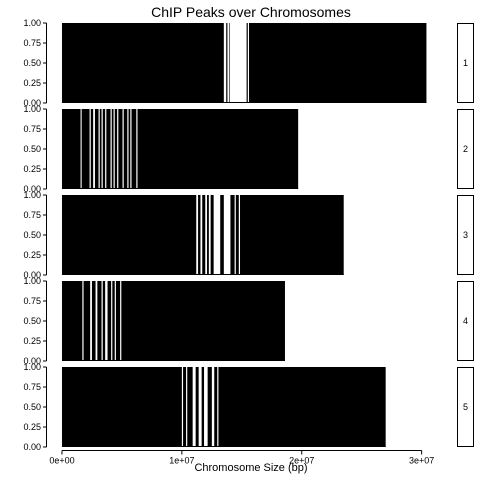 The width and height of the screenshot is (480, 480). I want to click on facet-strip-label: 3, so click(465, 235).